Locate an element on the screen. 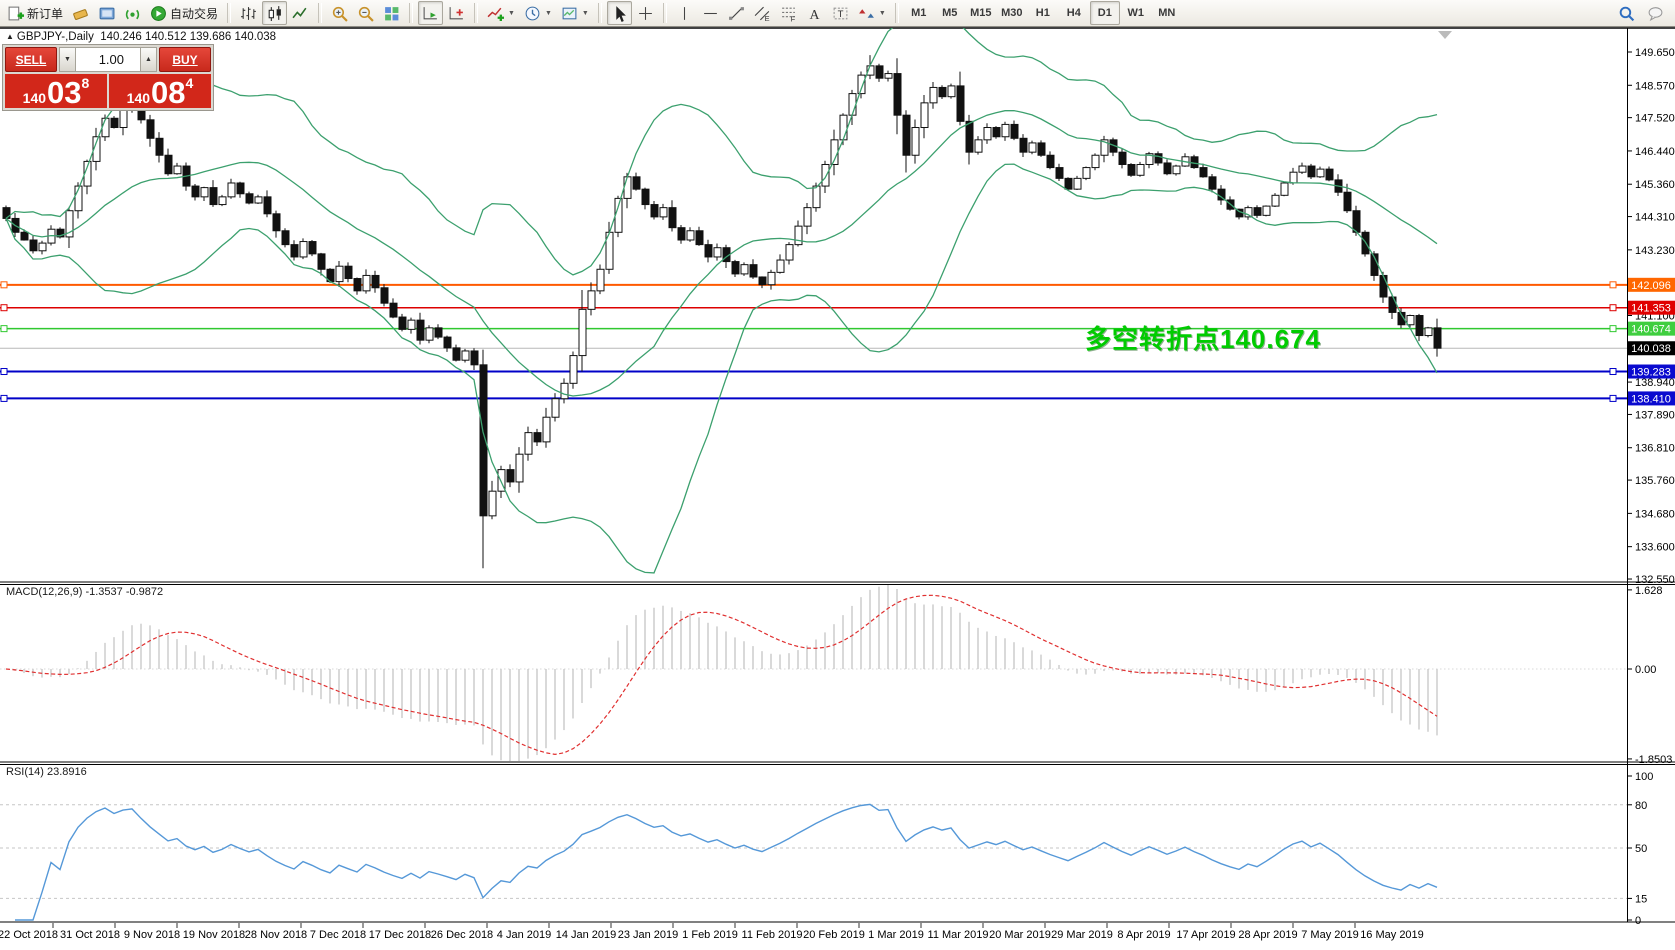  timeframe-mn: MN is located at coordinates (1167, 13).